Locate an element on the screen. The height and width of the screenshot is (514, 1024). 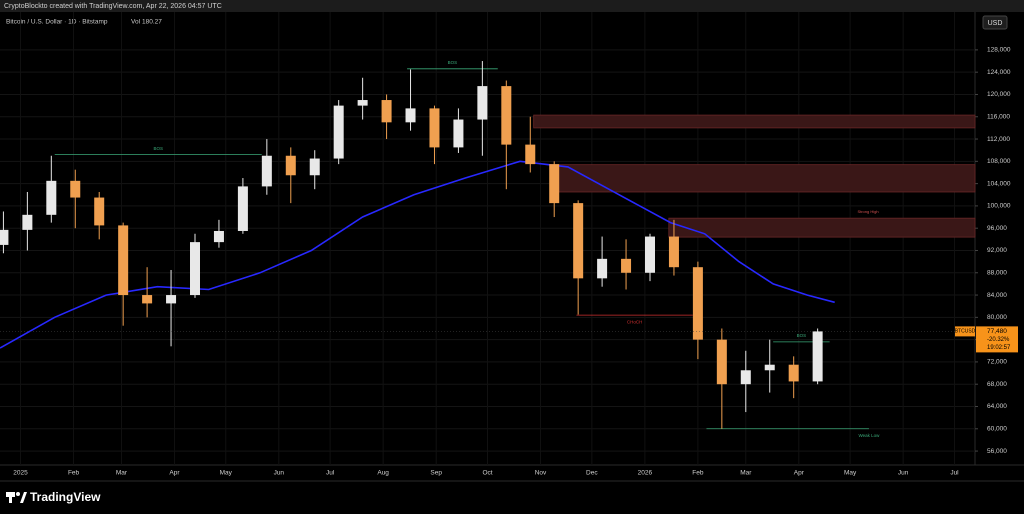
y-tick-label: 72,000 is located at coordinates (997, 362).